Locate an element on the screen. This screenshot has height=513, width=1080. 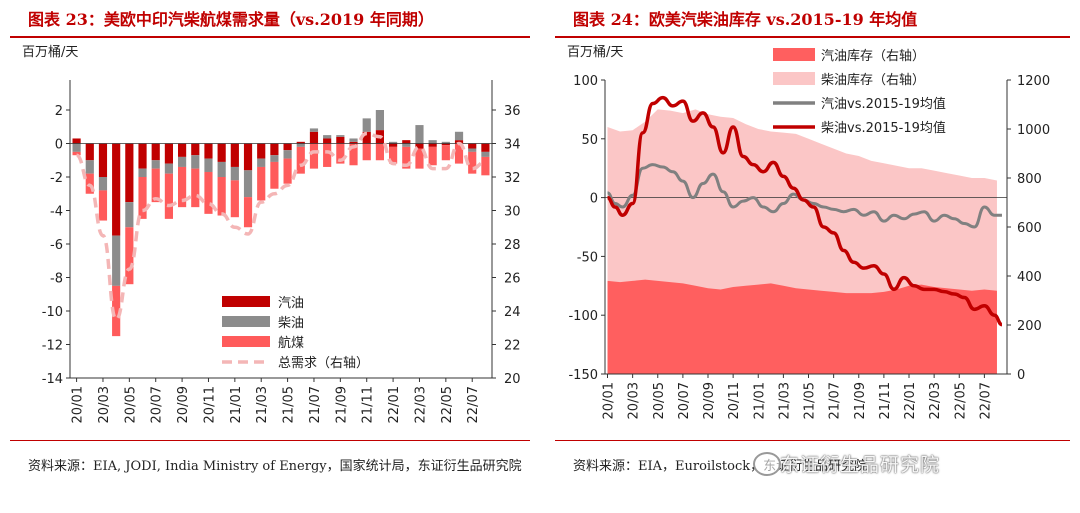
left-y2-tick-label: 22 is located at coordinates (512, 346).